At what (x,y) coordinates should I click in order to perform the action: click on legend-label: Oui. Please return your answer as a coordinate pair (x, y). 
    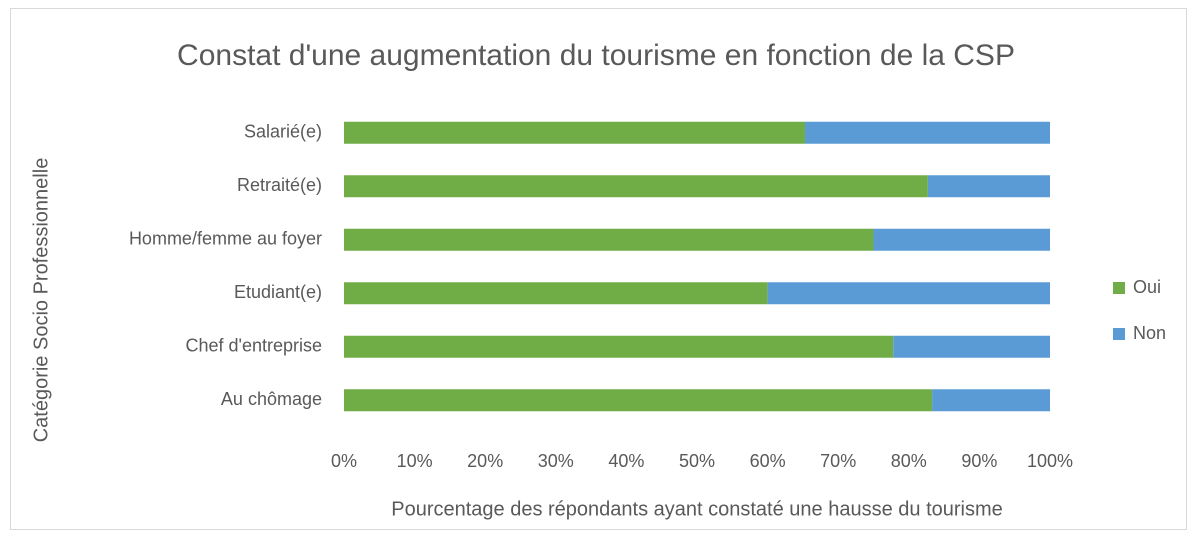
    Looking at the image, I should click on (1147, 287).